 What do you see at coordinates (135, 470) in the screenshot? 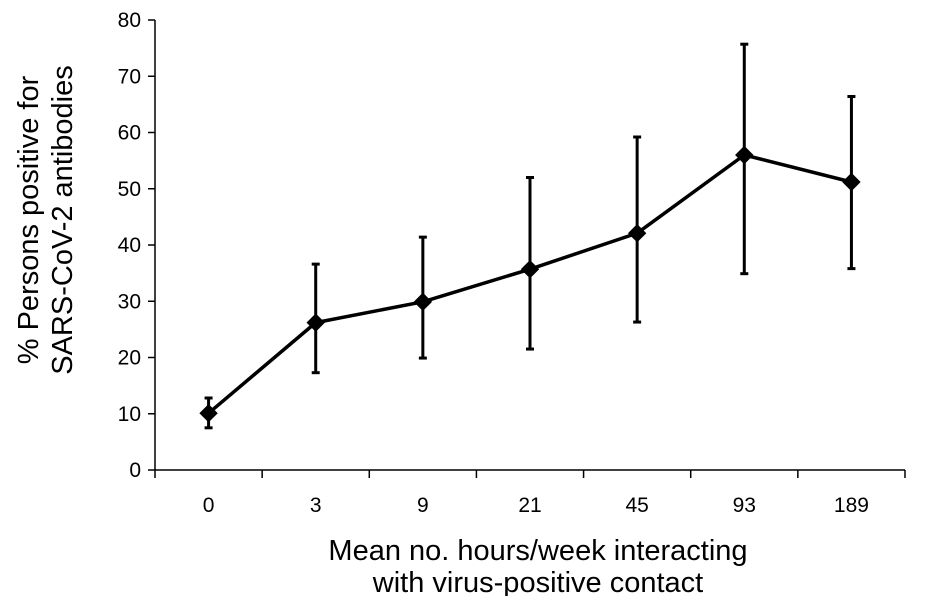
I see `y-tick-label: 0` at bounding box center [135, 470].